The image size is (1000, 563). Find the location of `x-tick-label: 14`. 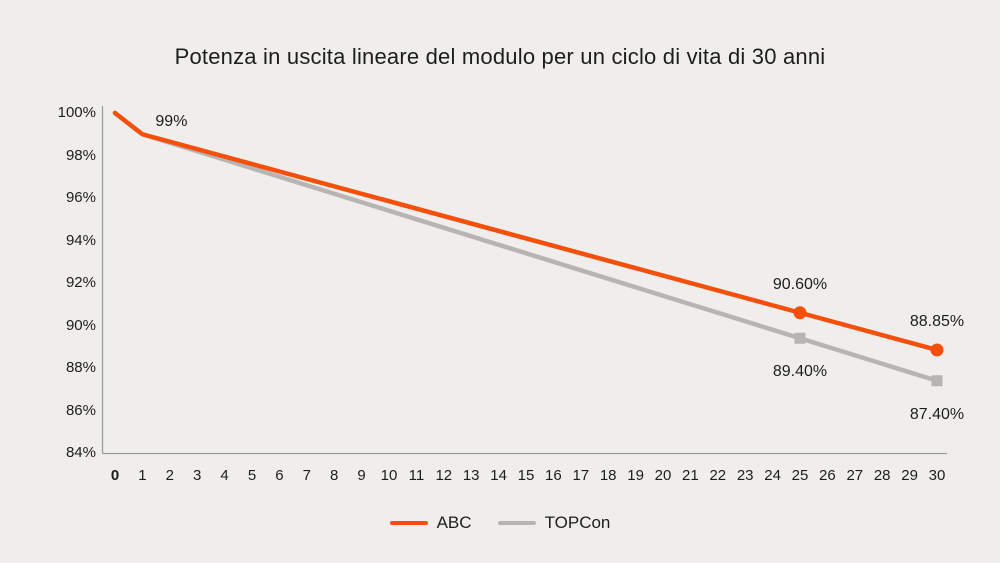

x-tick-label: 14 is located at coordinates (498, 475).